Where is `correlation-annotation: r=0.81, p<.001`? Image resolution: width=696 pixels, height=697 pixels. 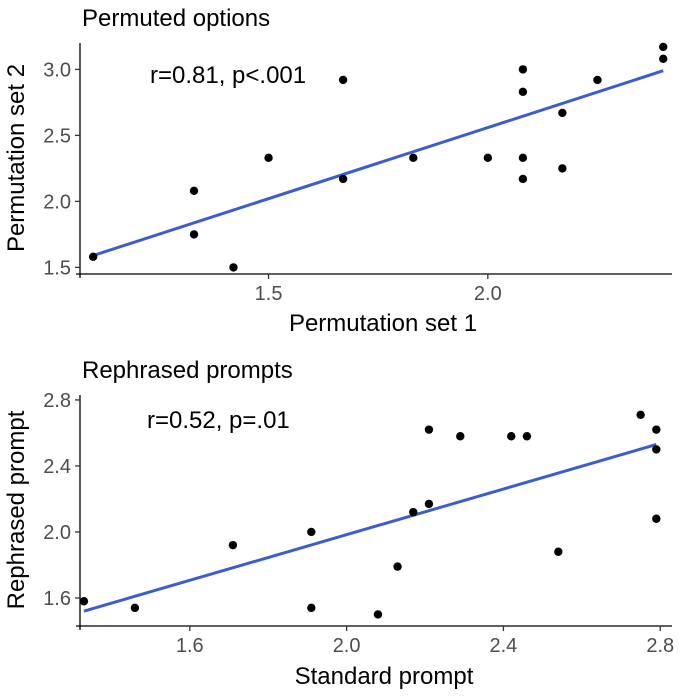
correlation-annotation: r=0.81, p<.001 is located at coordinates (228, 75).